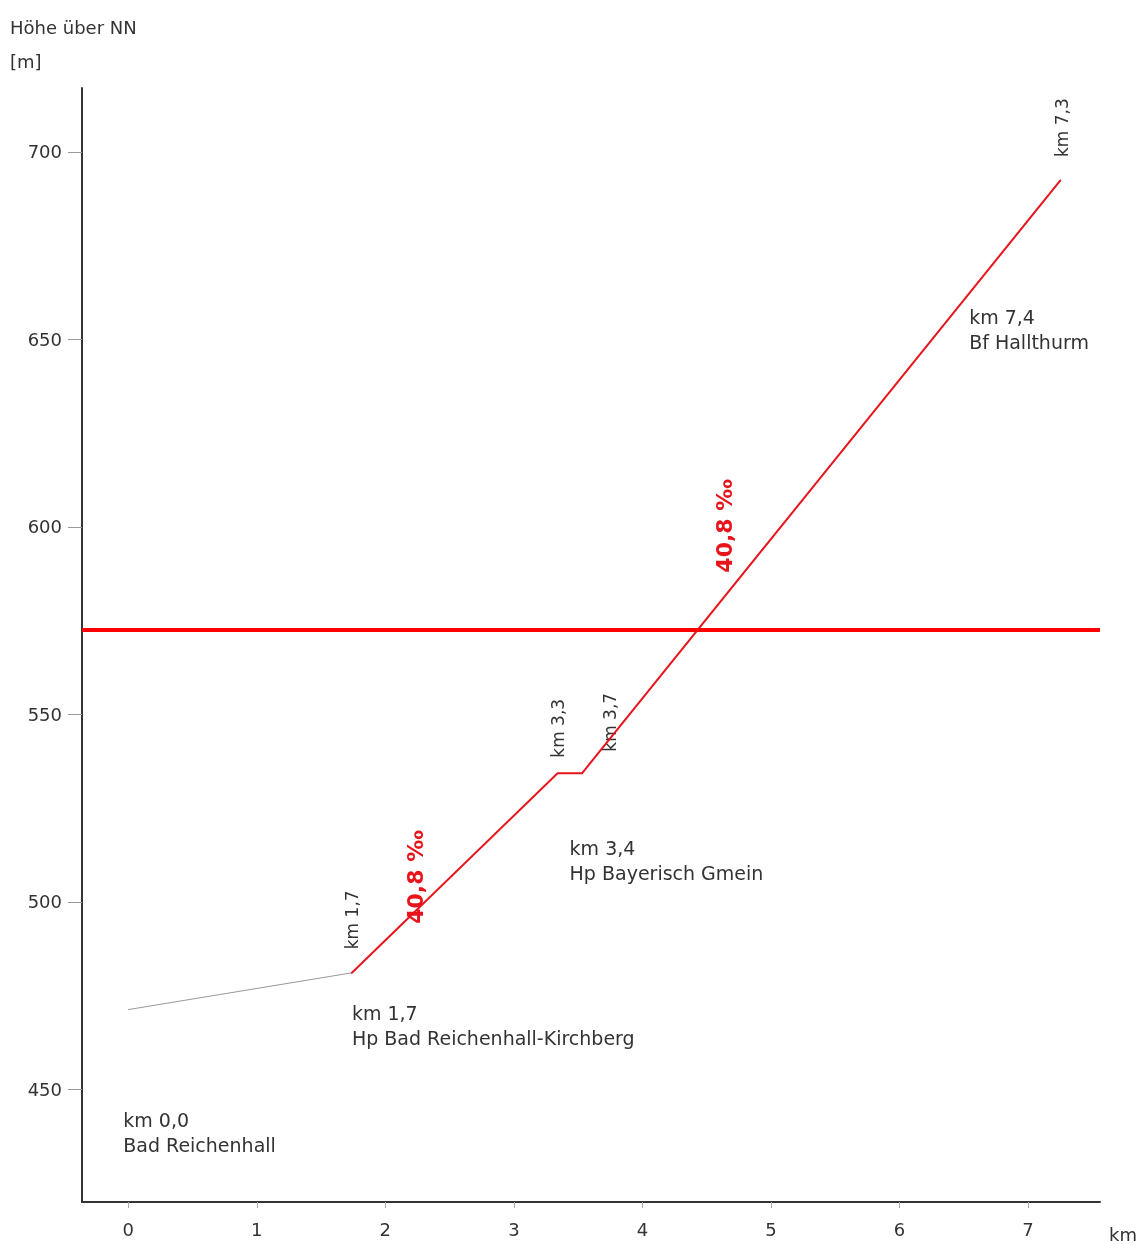 The image size is (1139, 1245). I want to click on annotation: km 3,3, so click(557, 728).